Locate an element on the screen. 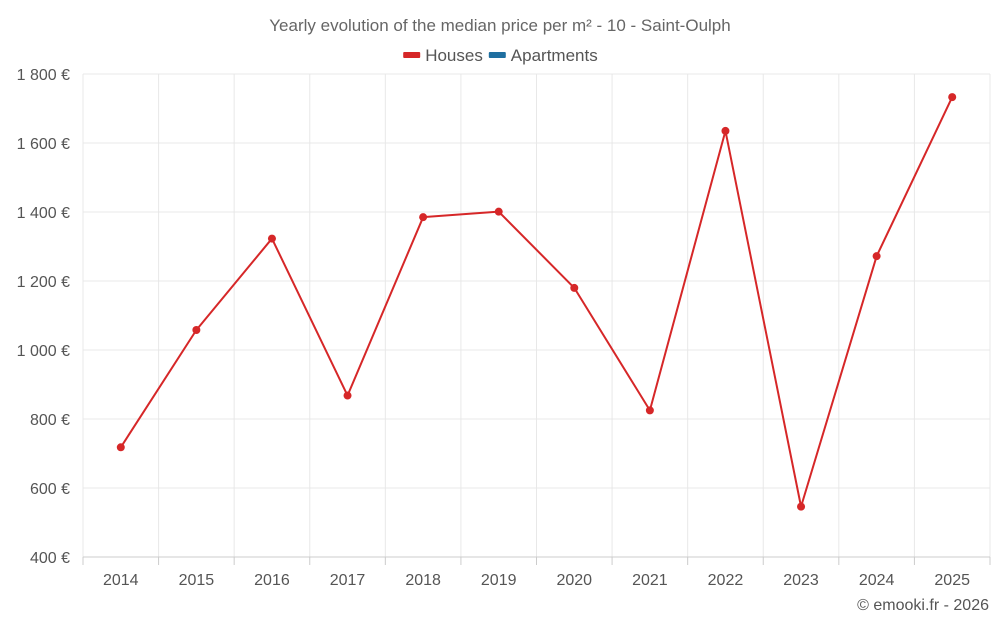  x-tick-label: 2019 is located at coordinates (499, 580).